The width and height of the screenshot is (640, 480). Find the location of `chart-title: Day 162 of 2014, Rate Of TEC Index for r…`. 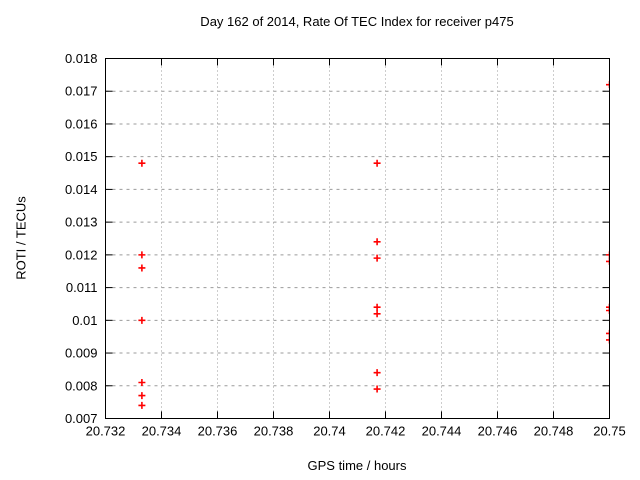

chart-title: Day 162 of 2014, Rate Of TEC Index for r… is located at coordinates (357, 21).